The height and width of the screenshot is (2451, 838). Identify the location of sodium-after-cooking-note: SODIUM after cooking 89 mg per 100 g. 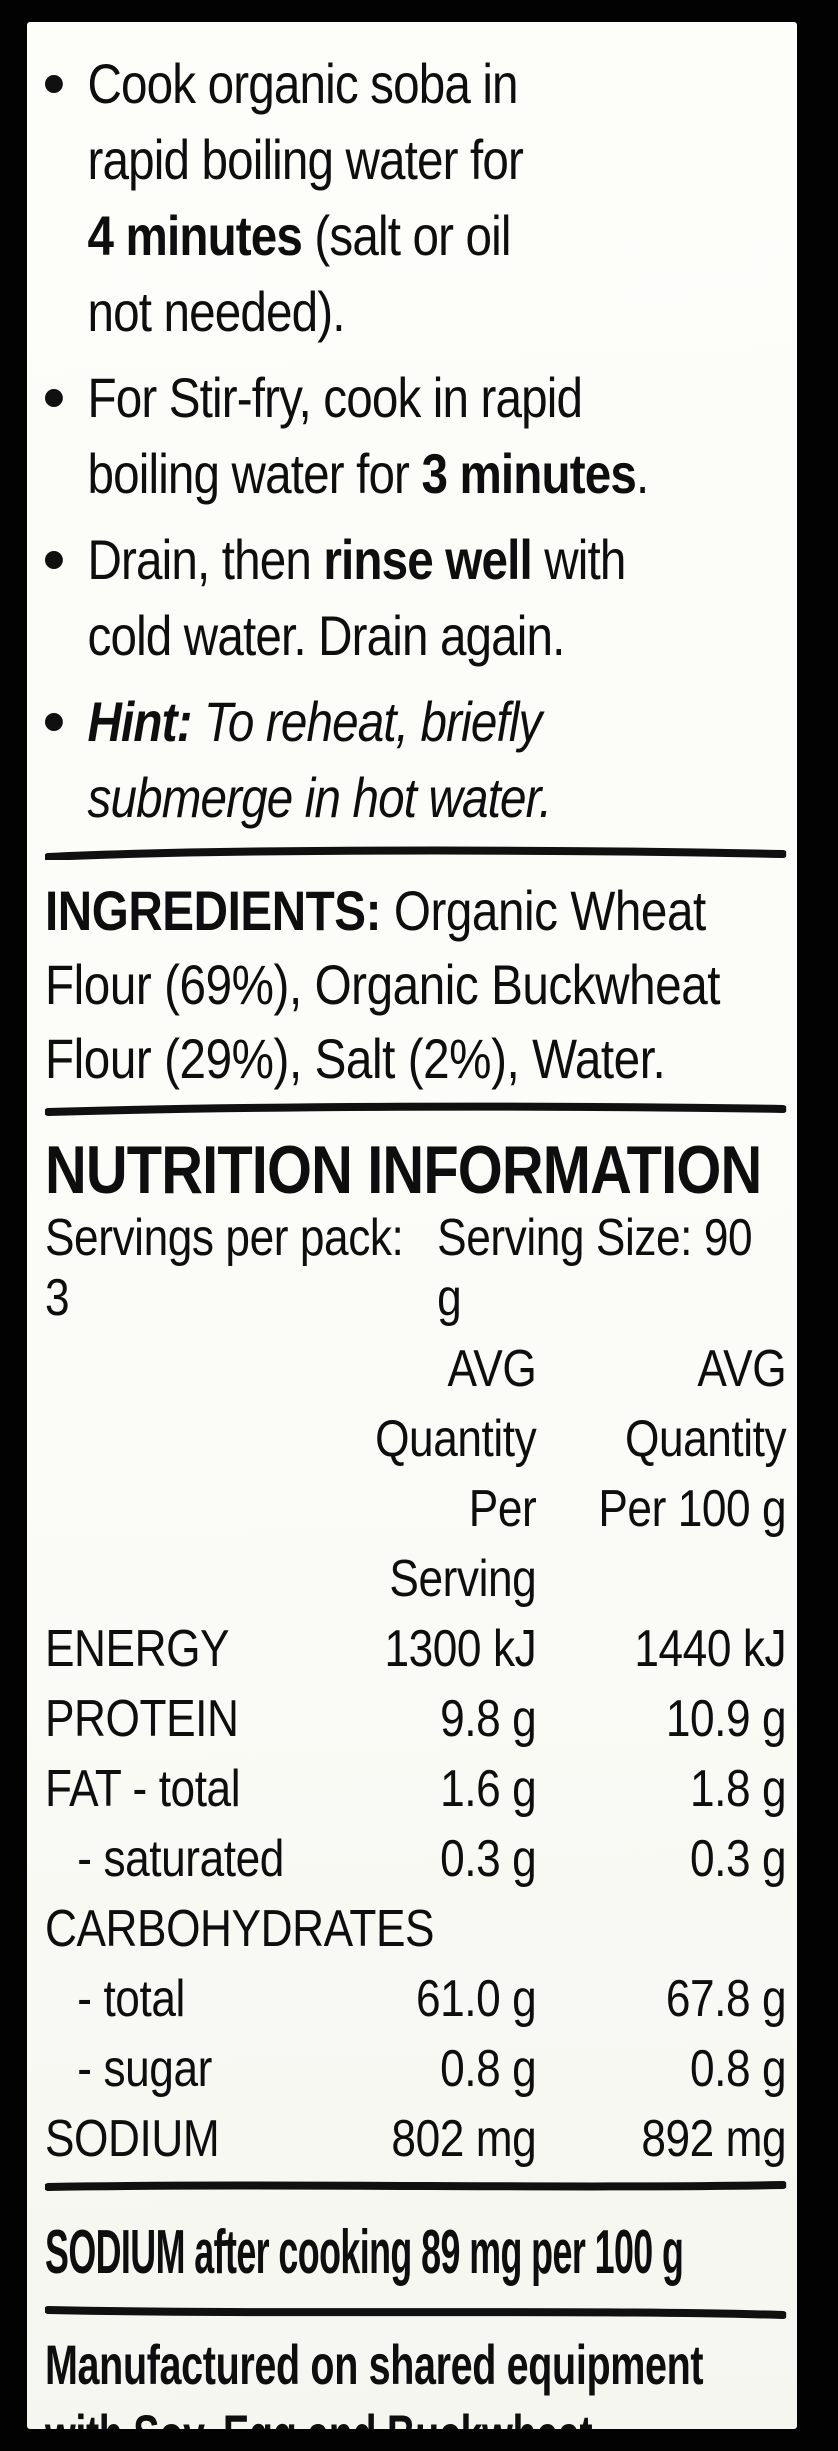
(364, 2252).